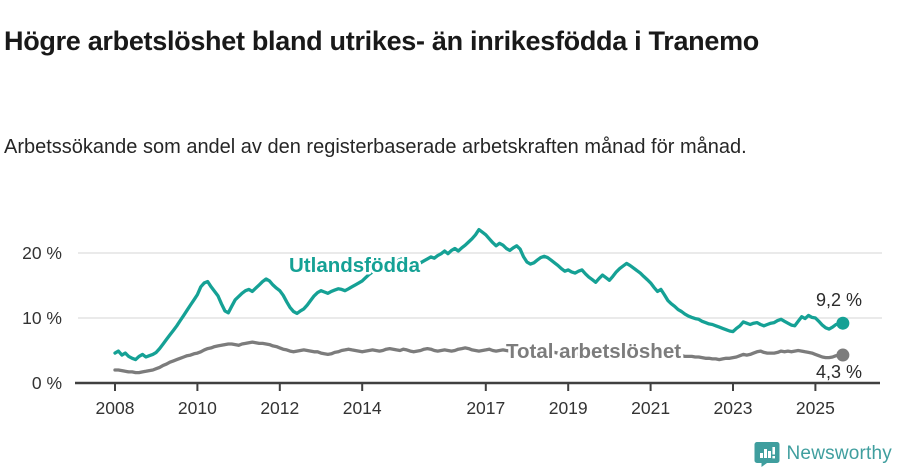  What do you see at coordinates (843, 355) in the screenshot?
I see `series-end-dot-total` at bounding box center [843, 355].